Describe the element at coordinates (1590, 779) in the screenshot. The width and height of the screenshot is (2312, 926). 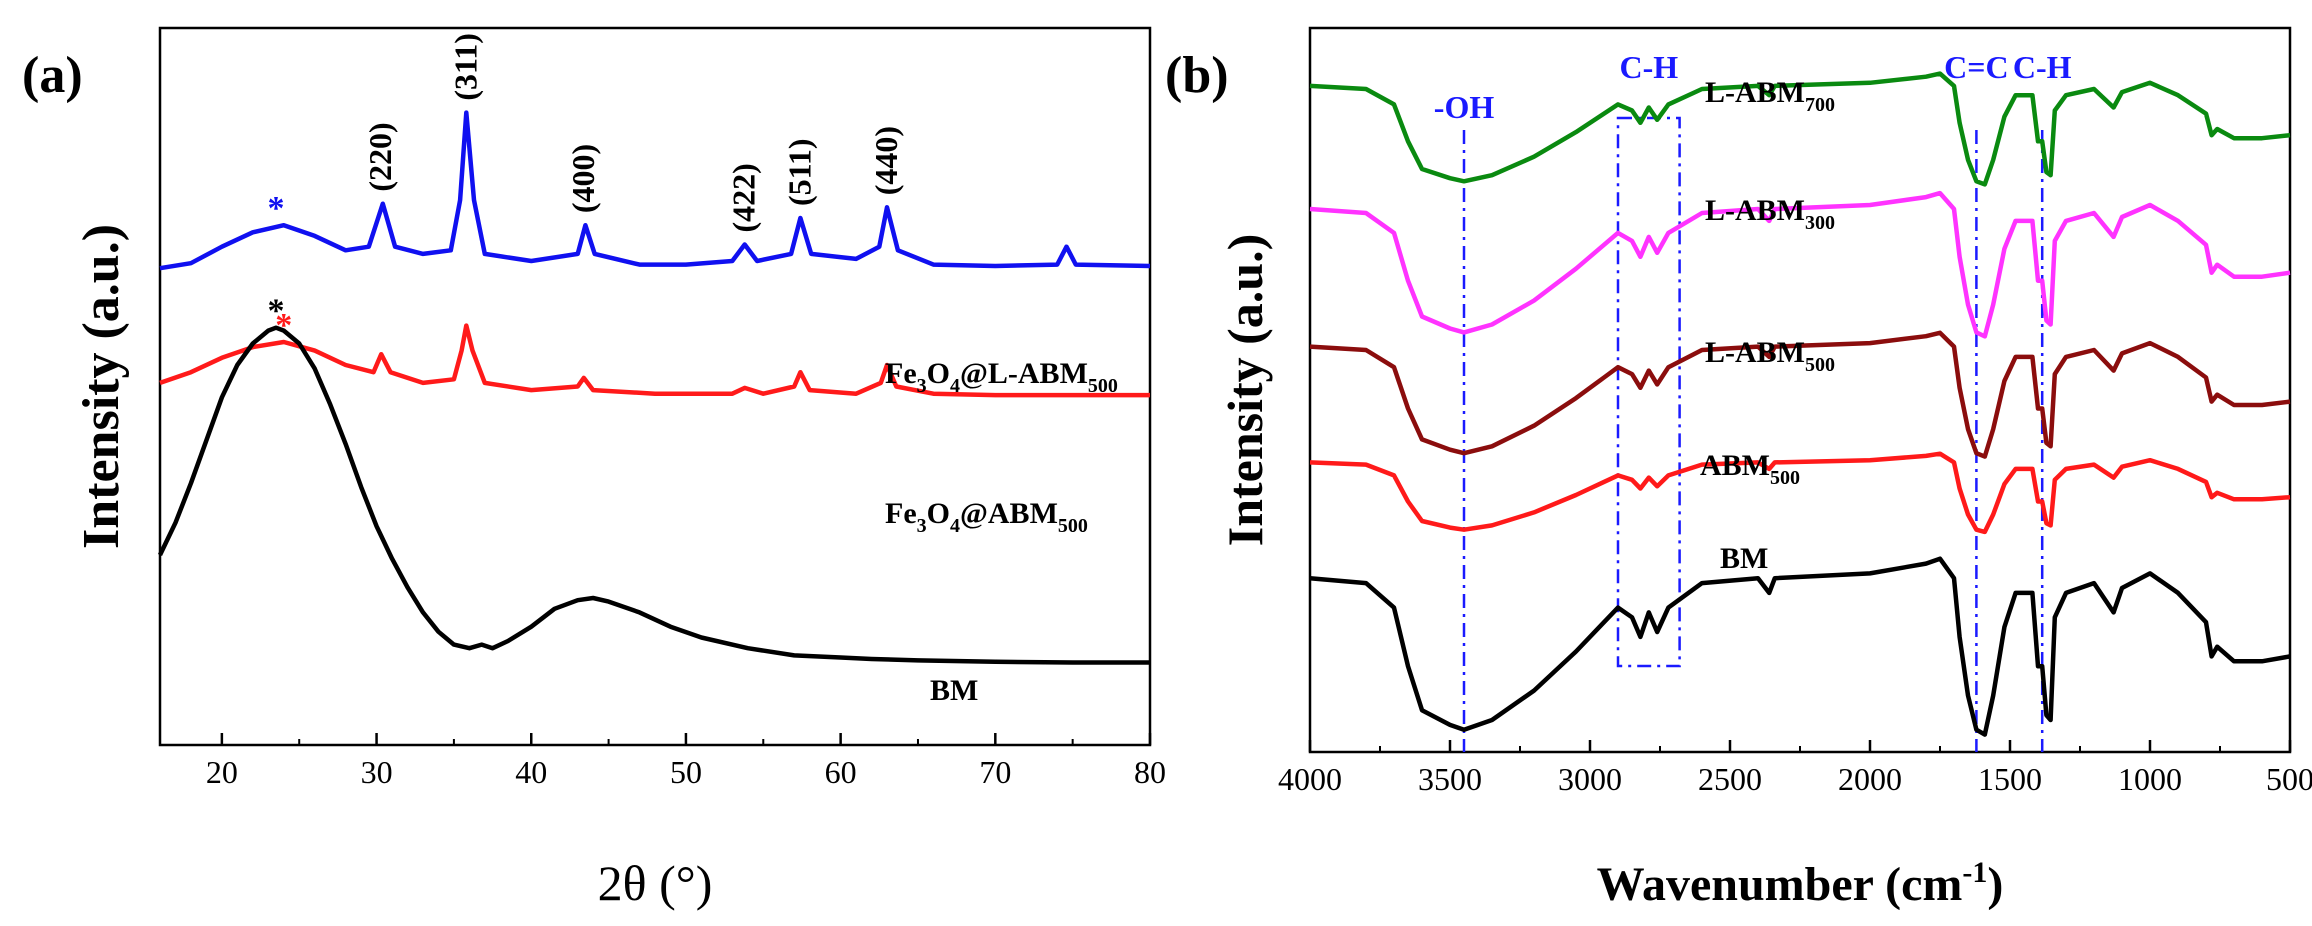
I see `x-tick-label: 3000` at that location.